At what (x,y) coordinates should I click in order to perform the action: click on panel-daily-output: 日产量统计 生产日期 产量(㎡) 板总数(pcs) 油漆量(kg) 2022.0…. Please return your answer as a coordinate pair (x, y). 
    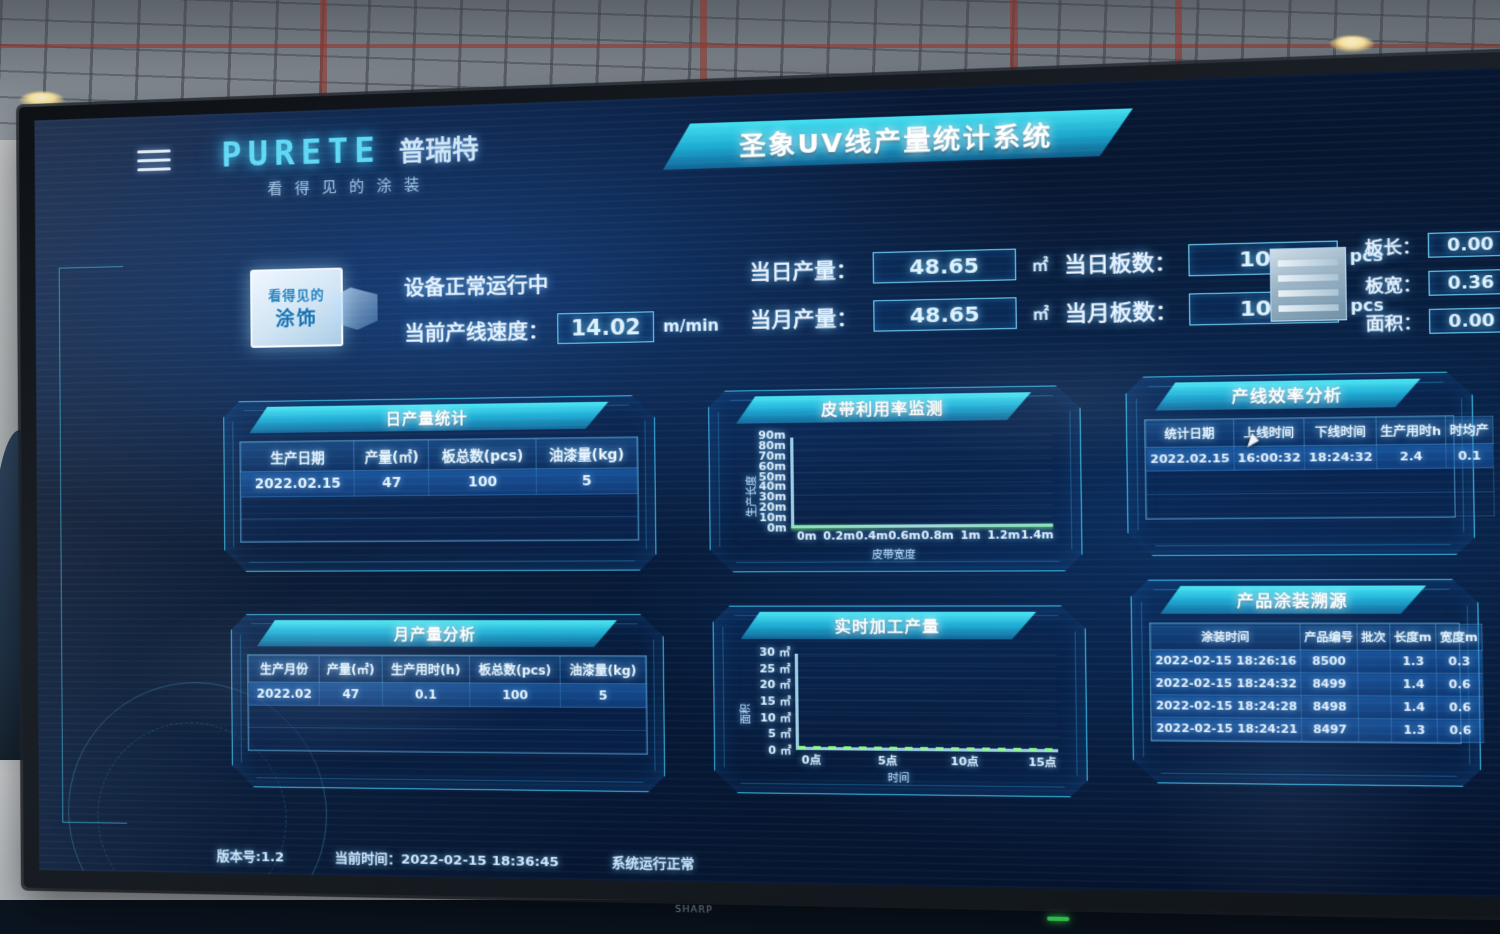
    Looking at the image, I should click on (440, 483).